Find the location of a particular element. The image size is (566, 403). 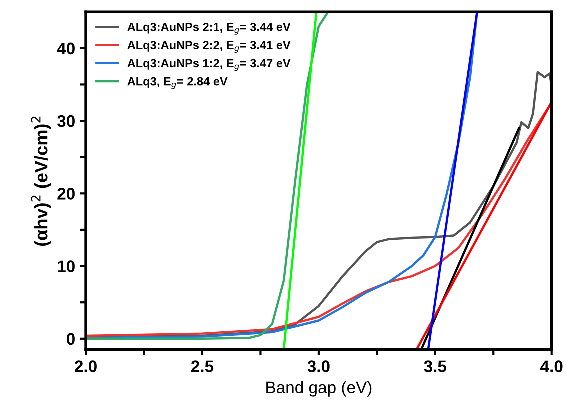

legend-label: ALq3:AuNPs 2:2, E$_{g}$= 3.41 eV is located at coordinates (209, 47).